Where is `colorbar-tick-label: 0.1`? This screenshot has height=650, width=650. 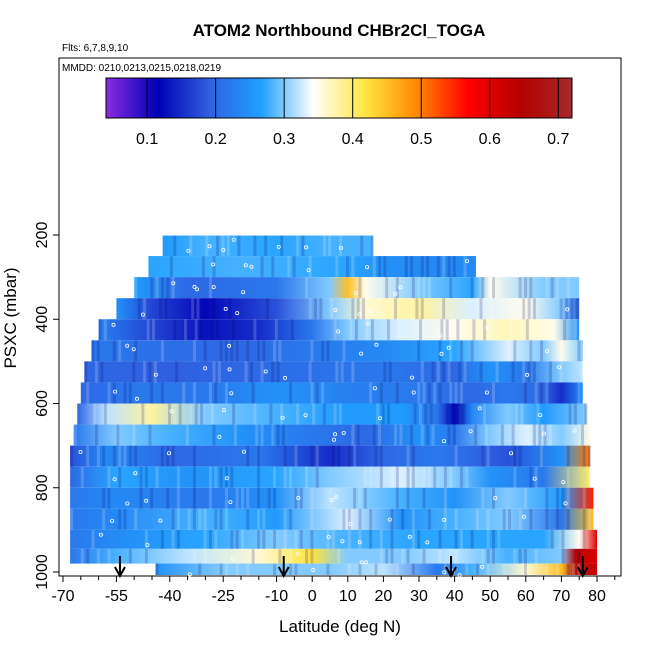
colorbar-tick-label: 0.1 is located at coordinates (147, 139).